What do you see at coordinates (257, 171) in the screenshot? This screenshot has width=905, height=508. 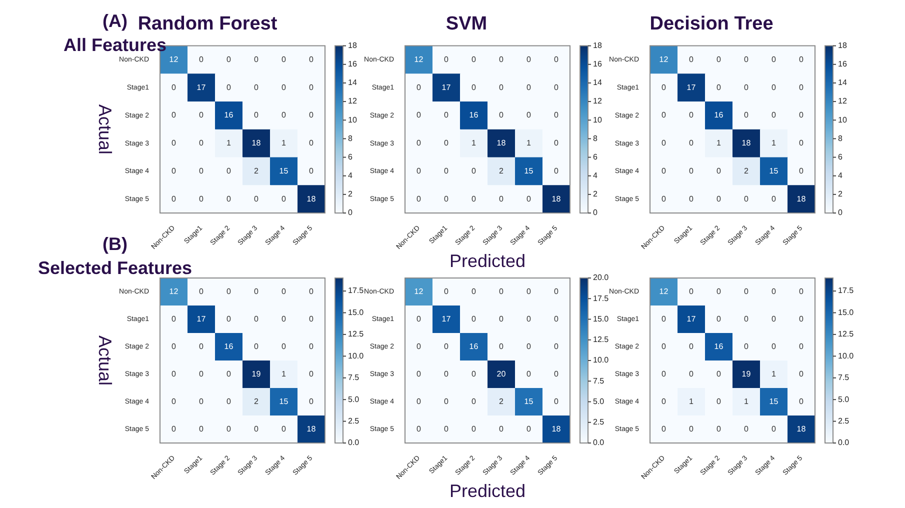 I see `data-label: 2` at bounding box center [257, 171].